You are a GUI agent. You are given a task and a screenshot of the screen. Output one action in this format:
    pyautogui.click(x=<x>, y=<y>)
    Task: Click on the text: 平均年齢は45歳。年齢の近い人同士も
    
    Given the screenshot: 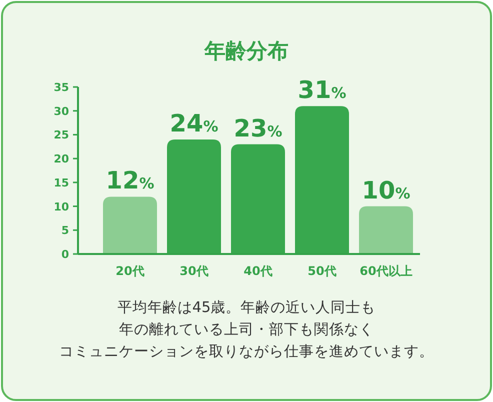 What is the action you would take?
    pyautogui.click(x=246, y=307)
    